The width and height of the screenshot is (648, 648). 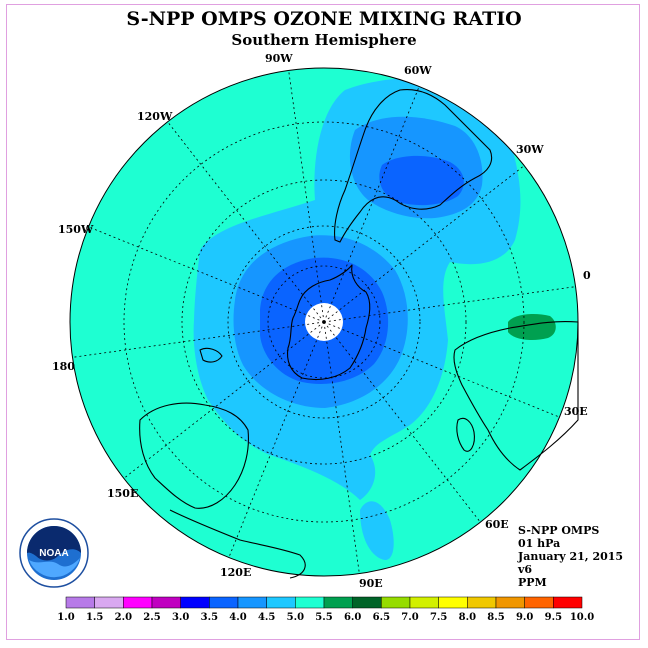 What do you see at coordinates (123, 617) in the screenshot?
I see `color-scale-label: 2.0` at bounding box center [123, 617].